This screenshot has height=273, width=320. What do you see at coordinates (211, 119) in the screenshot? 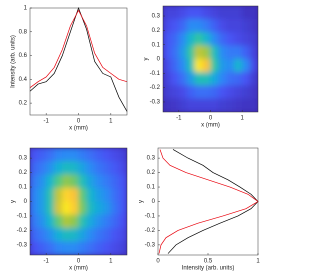
I see `x-tick-label: 0` at bounding box center [211, 119].